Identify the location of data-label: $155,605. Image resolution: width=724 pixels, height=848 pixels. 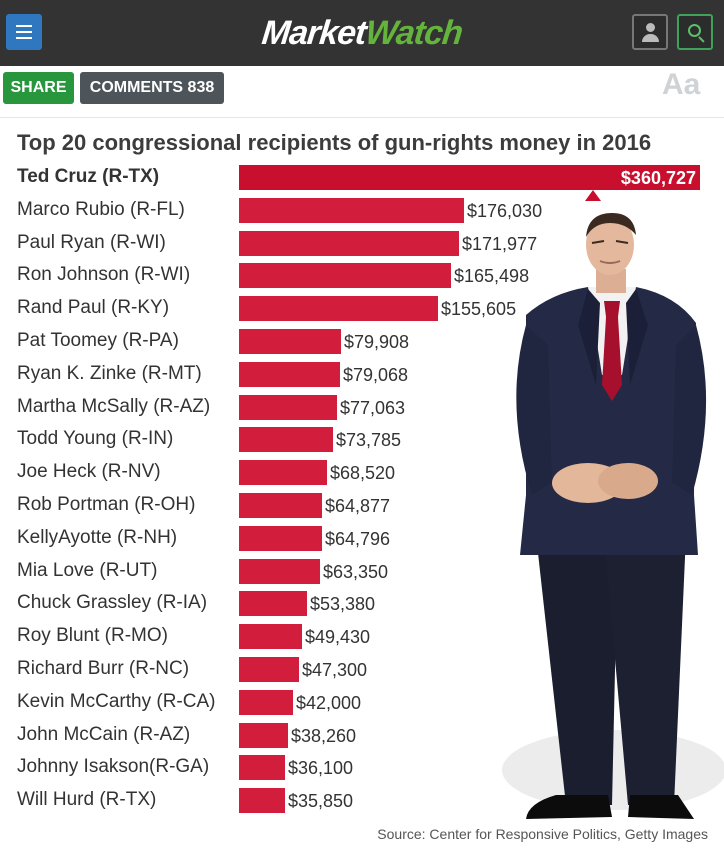
(479, 309).